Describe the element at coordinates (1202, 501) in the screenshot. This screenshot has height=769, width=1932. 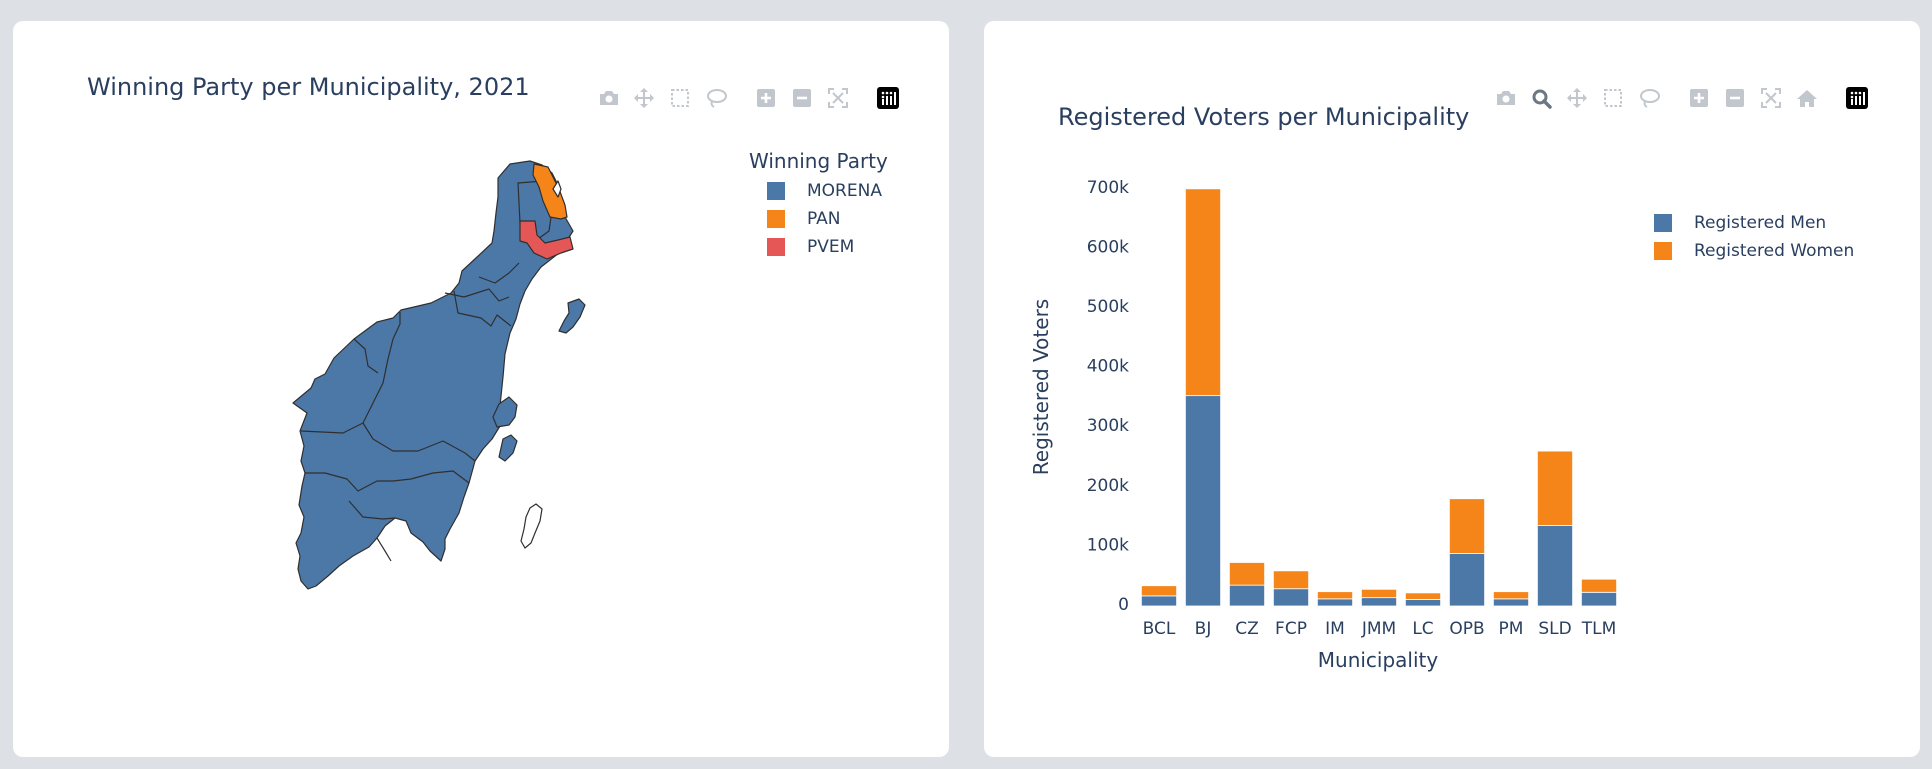
I see `bar-registered-men-bj` at that location.